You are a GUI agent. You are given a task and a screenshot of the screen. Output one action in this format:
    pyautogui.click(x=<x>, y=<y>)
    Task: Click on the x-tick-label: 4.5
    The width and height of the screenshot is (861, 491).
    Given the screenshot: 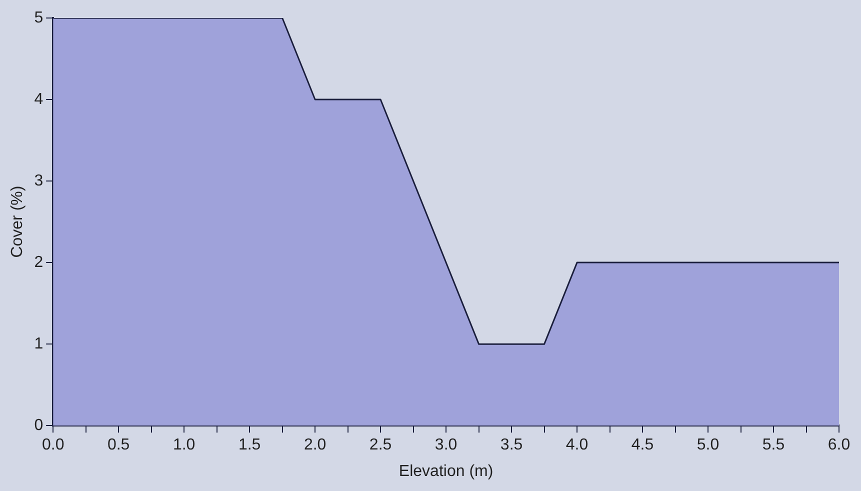 What is the action you would take?
    pyautogui.click(x=642, y=445)
    